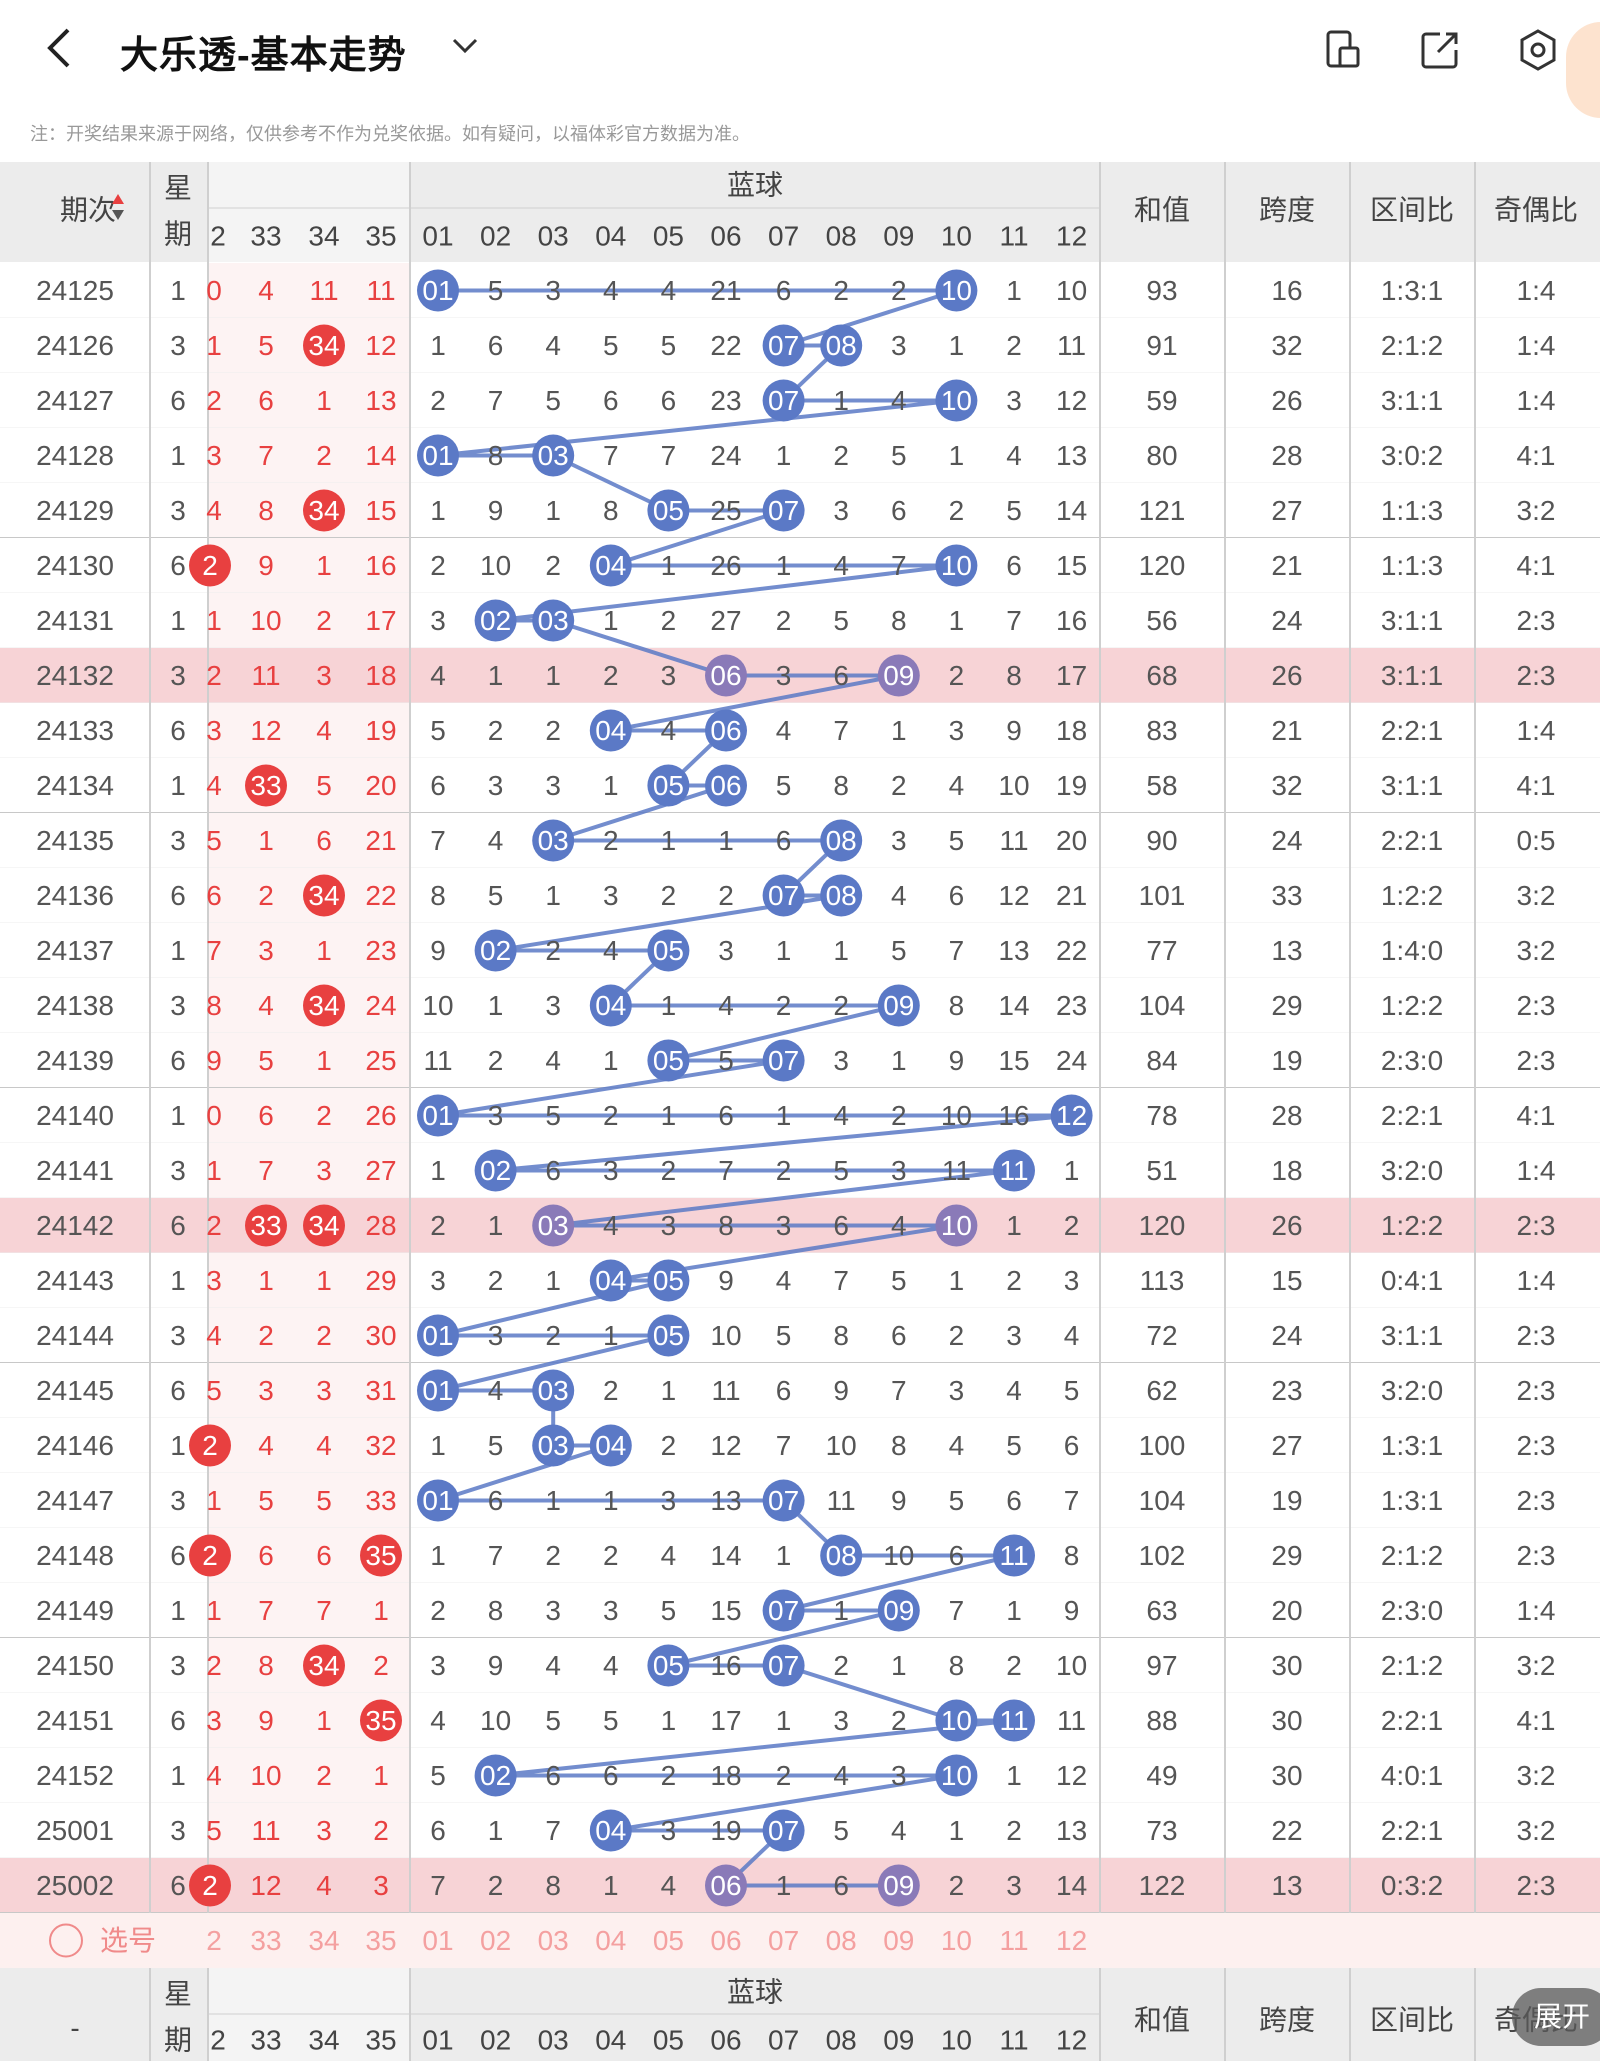  I want to click on picker-blue-option: 12, so click(1071, 1940).